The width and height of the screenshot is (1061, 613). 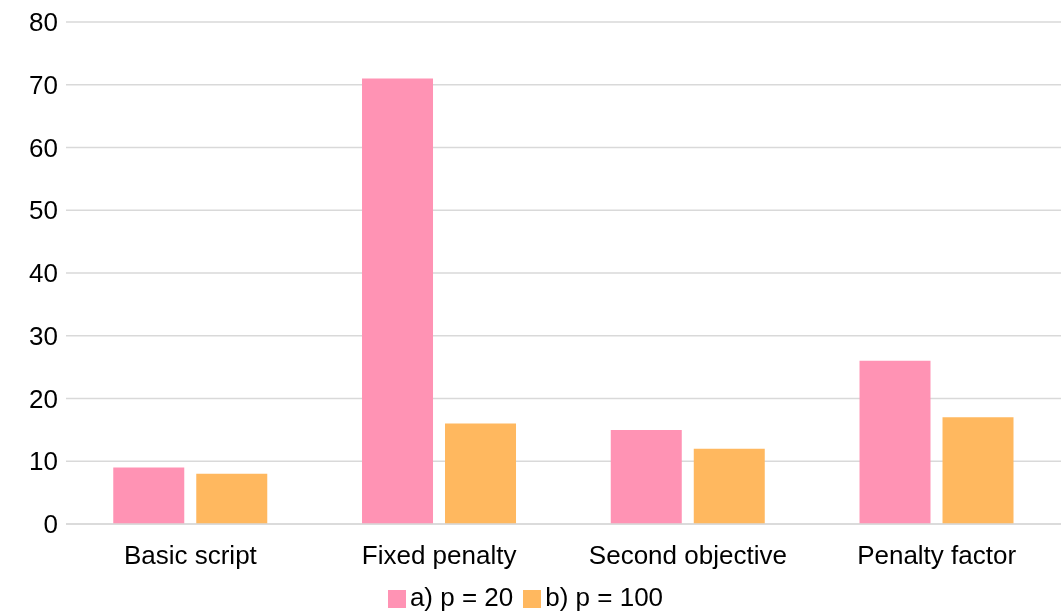 What do you see at coordinates (190, 555) in the screenshot?
I see `x-tick-label: Basic script` at bounding box center [190, 555].